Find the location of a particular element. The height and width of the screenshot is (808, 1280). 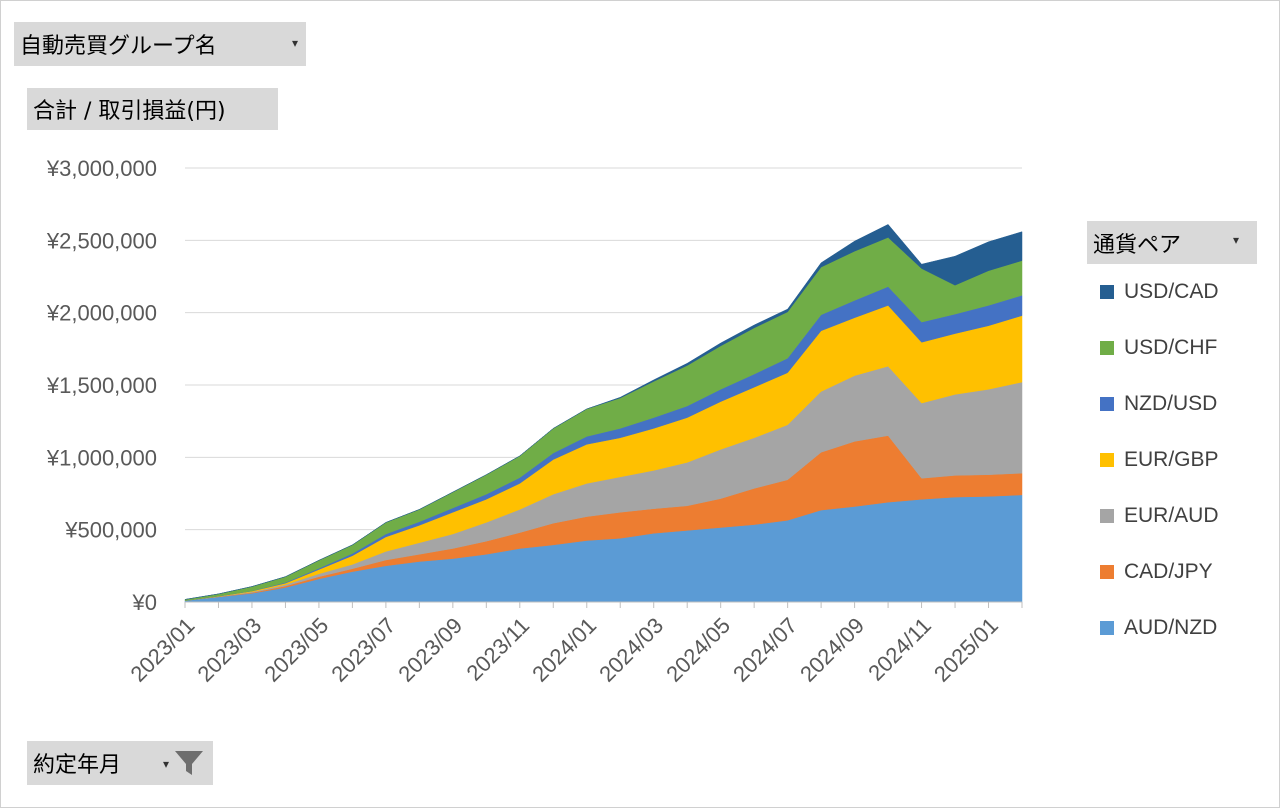

legend-item: AUD/NZD is located at coordinates (1158, 628).